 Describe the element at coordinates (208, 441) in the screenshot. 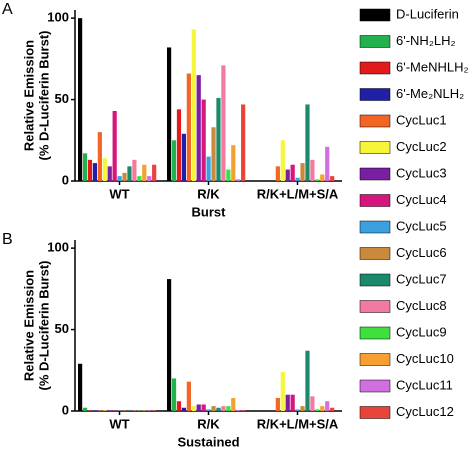

I see `x-axis-label: Sustained` at that location.